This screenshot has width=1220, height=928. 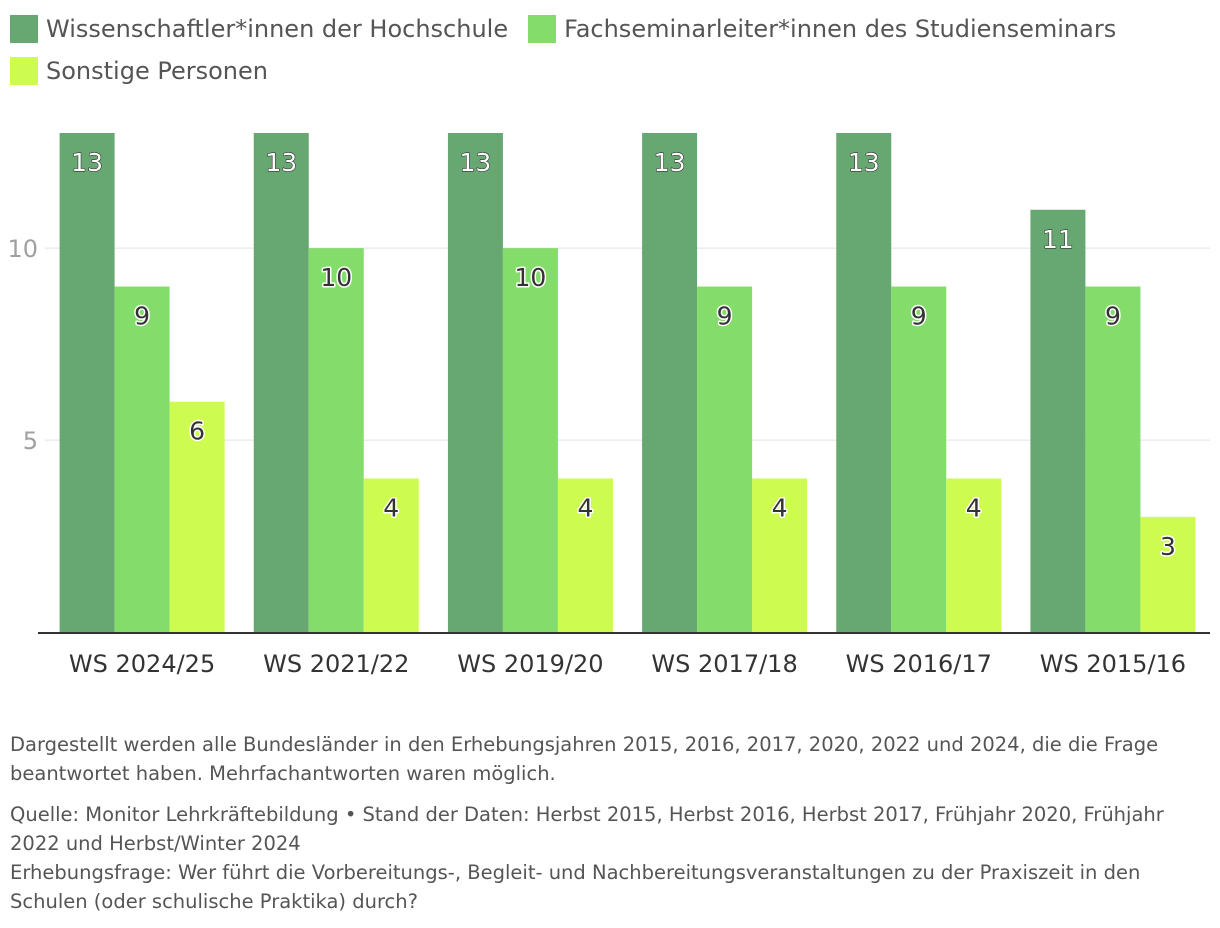 What do you see at coordinates (22, 249) in the screenshot?
I see `y-tick-label: 10` at bounding box center [22, 249].